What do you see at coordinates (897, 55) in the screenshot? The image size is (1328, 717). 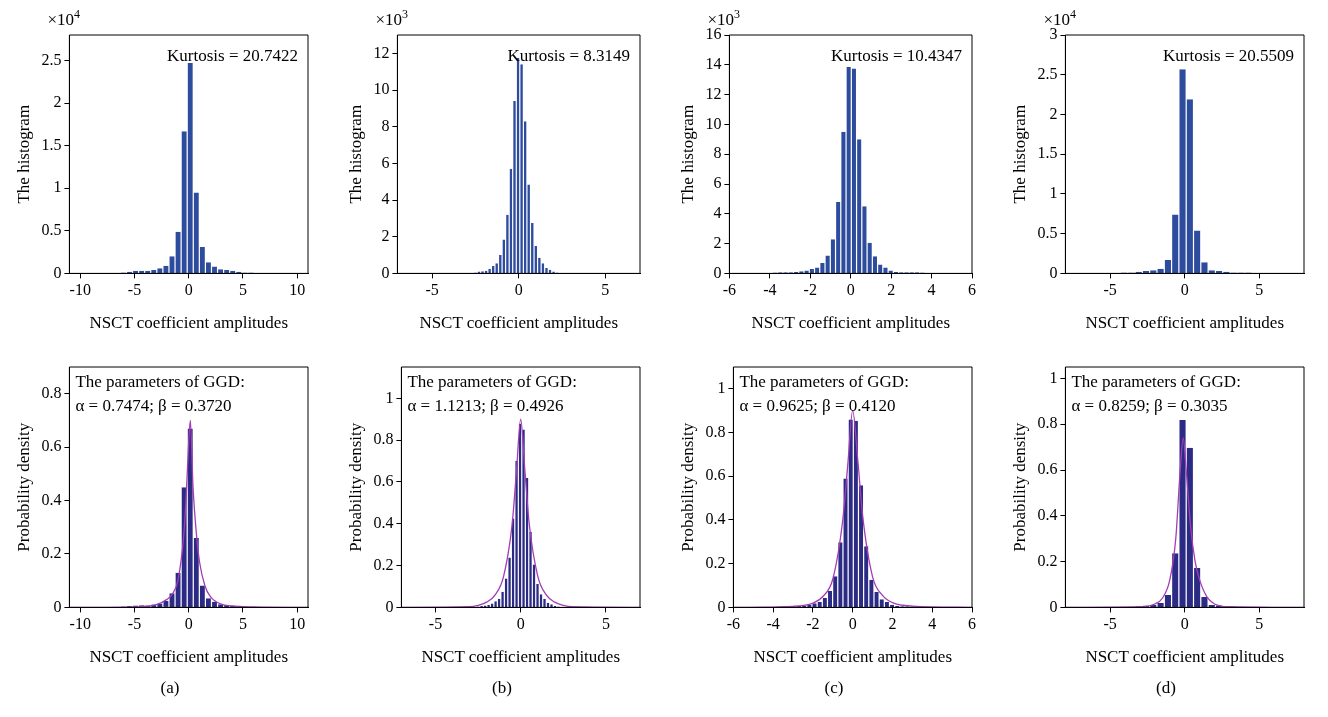 I see `annotation: Kurtosis = 10.4347` at bounding box center [897, 55].